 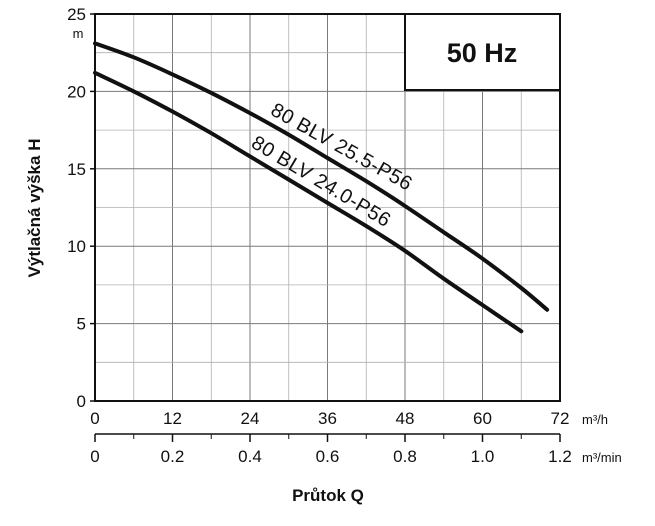 I want to click on x-tick-label-primary: 72, so click(x=560, y=418).